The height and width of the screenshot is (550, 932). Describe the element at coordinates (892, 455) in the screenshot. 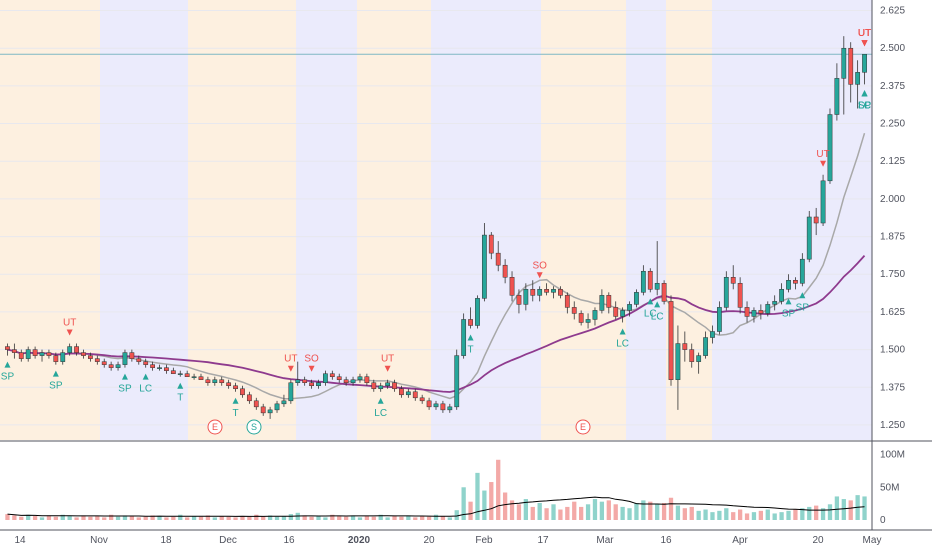

I see `volume-tick-label: 100M` at that location.